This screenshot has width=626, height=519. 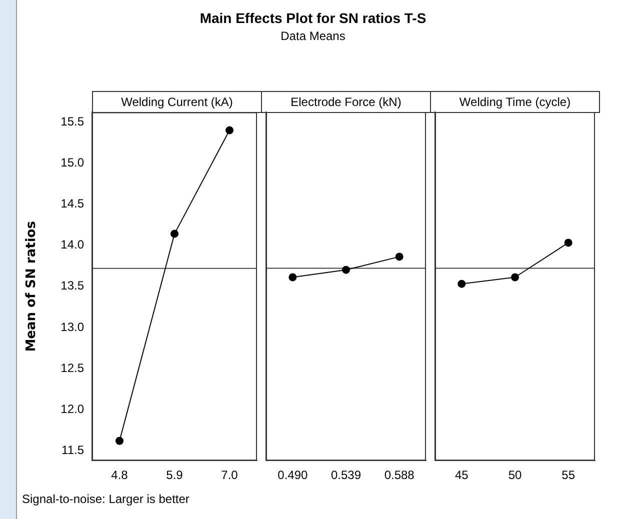 What do you see at coordinates (569, 475) in the screenshot?
I see `x-tick-label: 55` at bounding box center [569, 475].